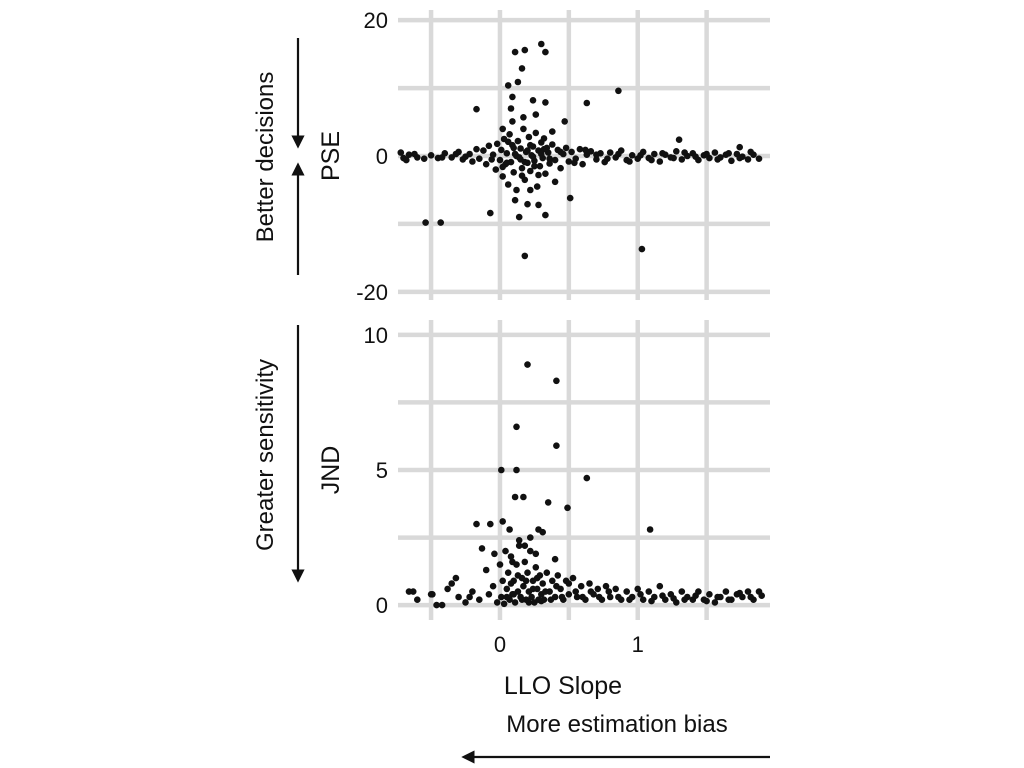 The width and height of the screenshot is (1024, 768). I want to click on more-estimation-bias-annotation: More estimation bias, so click(616, 724).